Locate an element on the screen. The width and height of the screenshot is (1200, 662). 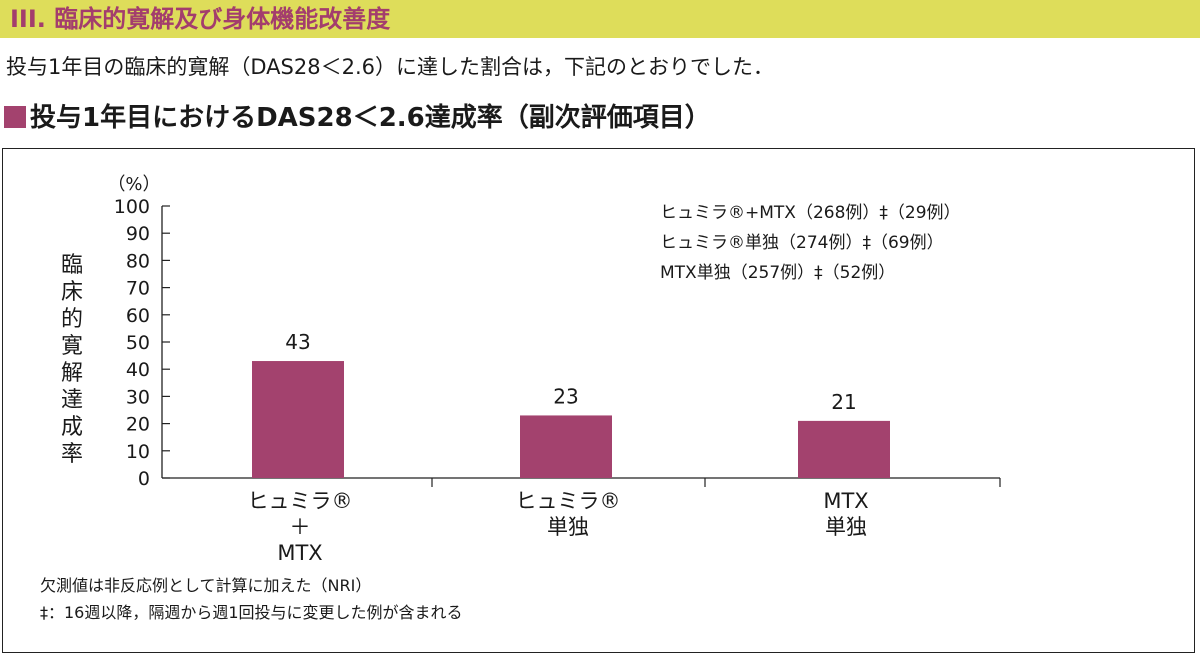
y-axis-title-char: 床 is located at coordinates (72, 292).